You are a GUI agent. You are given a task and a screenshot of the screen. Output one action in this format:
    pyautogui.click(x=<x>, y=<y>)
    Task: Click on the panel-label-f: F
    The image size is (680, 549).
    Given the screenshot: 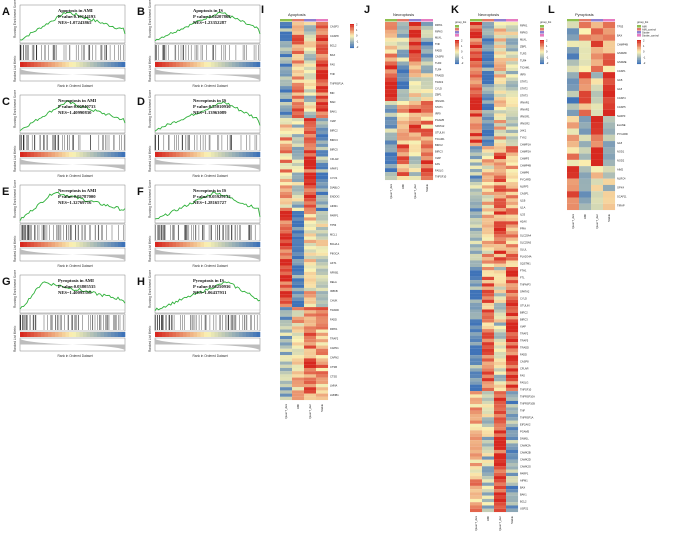 What is the action you would take?
    pyautogui.click(x=140, y=192)
    